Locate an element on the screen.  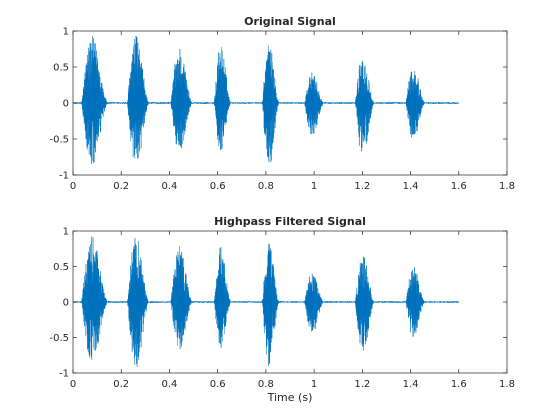
chart-title: Original Signal is located at coordinates (290, 21).